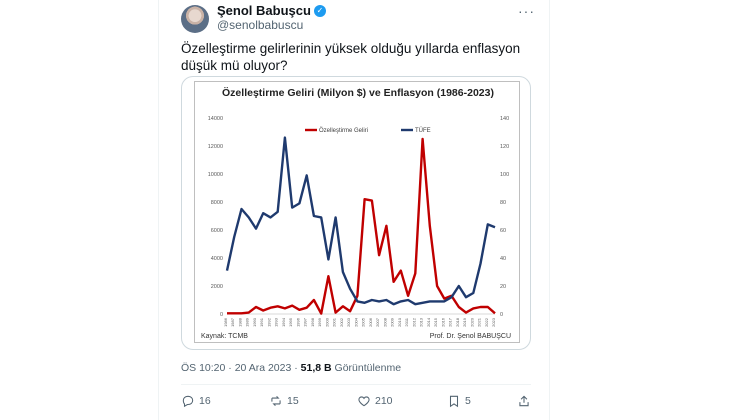 The width and height of the screenshot is (730, 420). Describe the element at coordinates (406, 321) in the screenshot. I see `x-tick-label: 2011` at that location.